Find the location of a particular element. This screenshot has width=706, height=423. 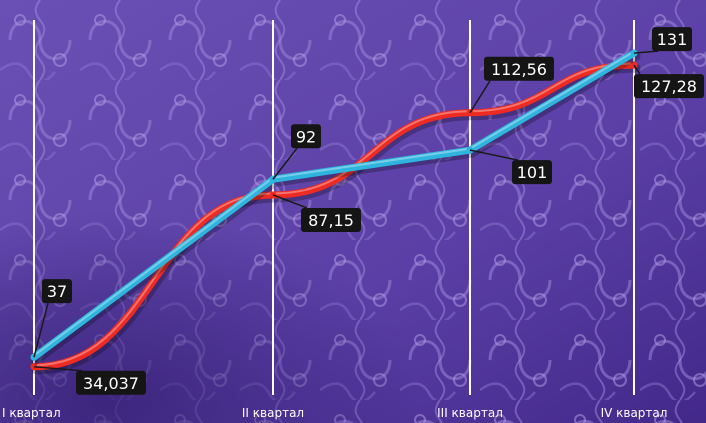

x-tick-label: III квартал is located at coordinates (470, 413).